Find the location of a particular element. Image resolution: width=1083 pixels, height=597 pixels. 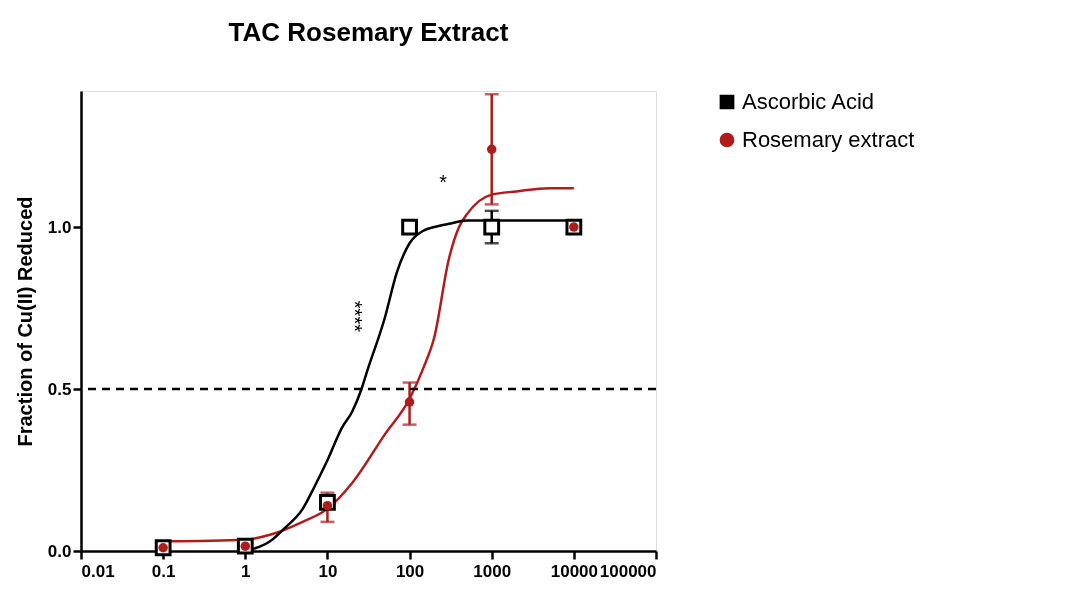

x-tick-label: 0.1 is located at coordinates (163, 571).